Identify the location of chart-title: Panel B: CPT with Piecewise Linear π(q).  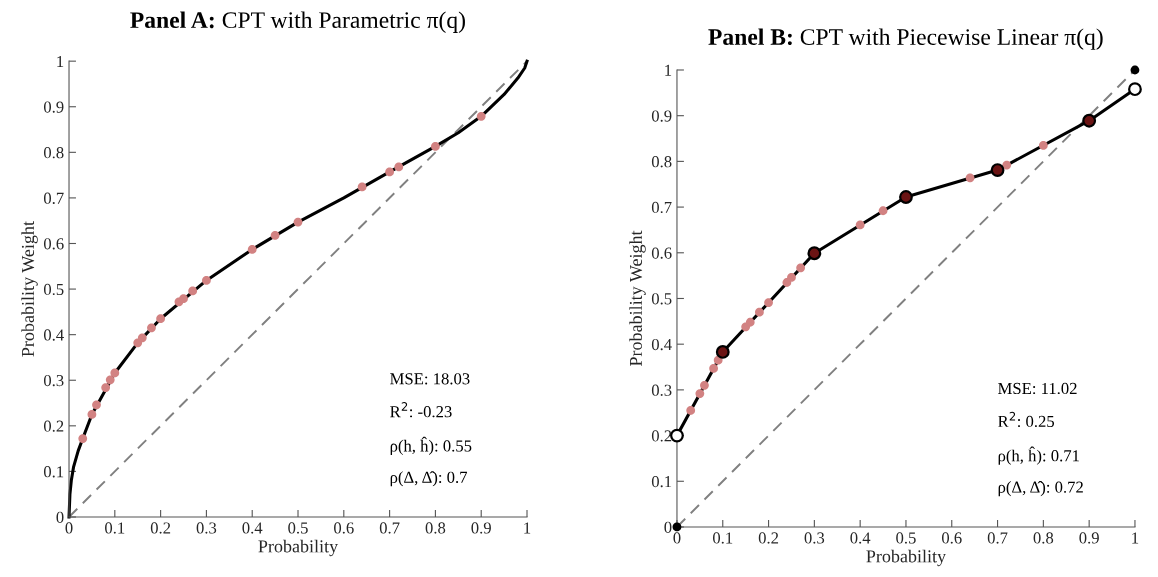
(905, 39).